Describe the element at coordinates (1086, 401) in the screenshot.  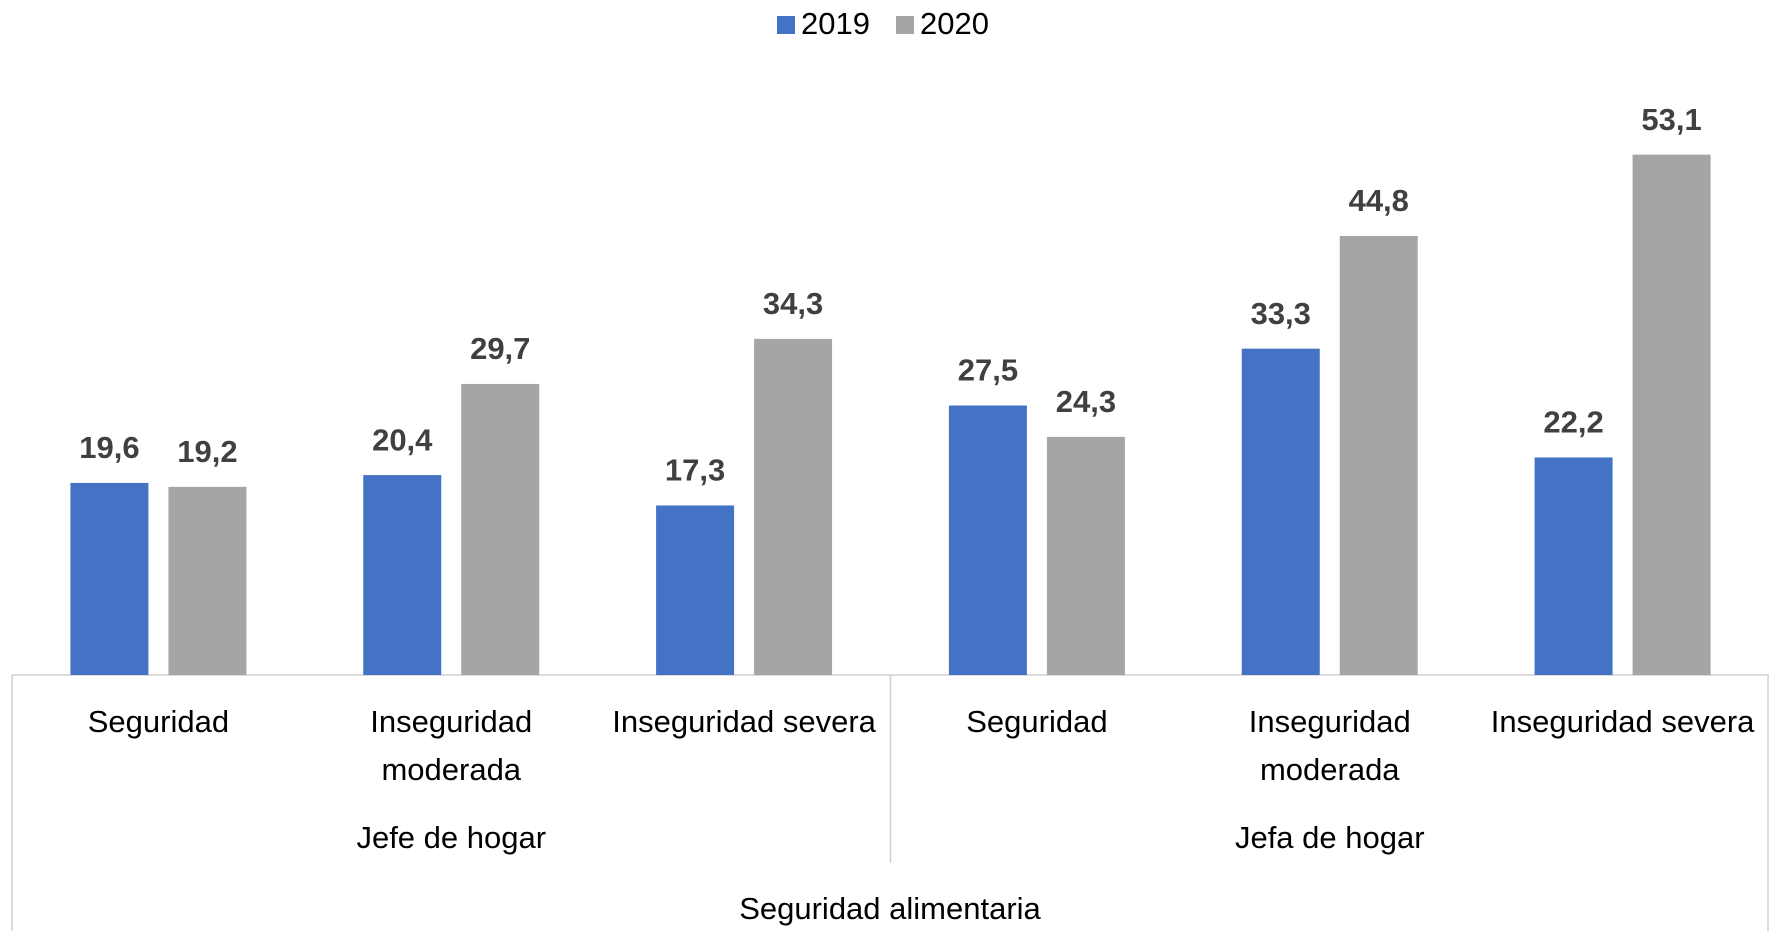
I see `value-label: 24,3` at that location.